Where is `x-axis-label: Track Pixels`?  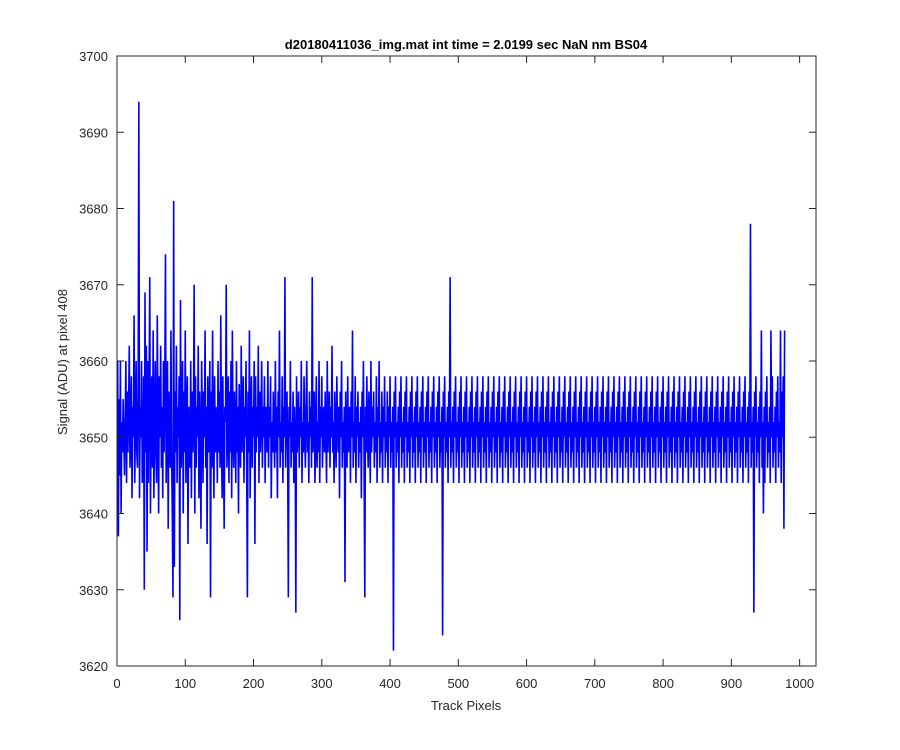 x-axis-label: Track Pixels is located at coordinates (466, 705).